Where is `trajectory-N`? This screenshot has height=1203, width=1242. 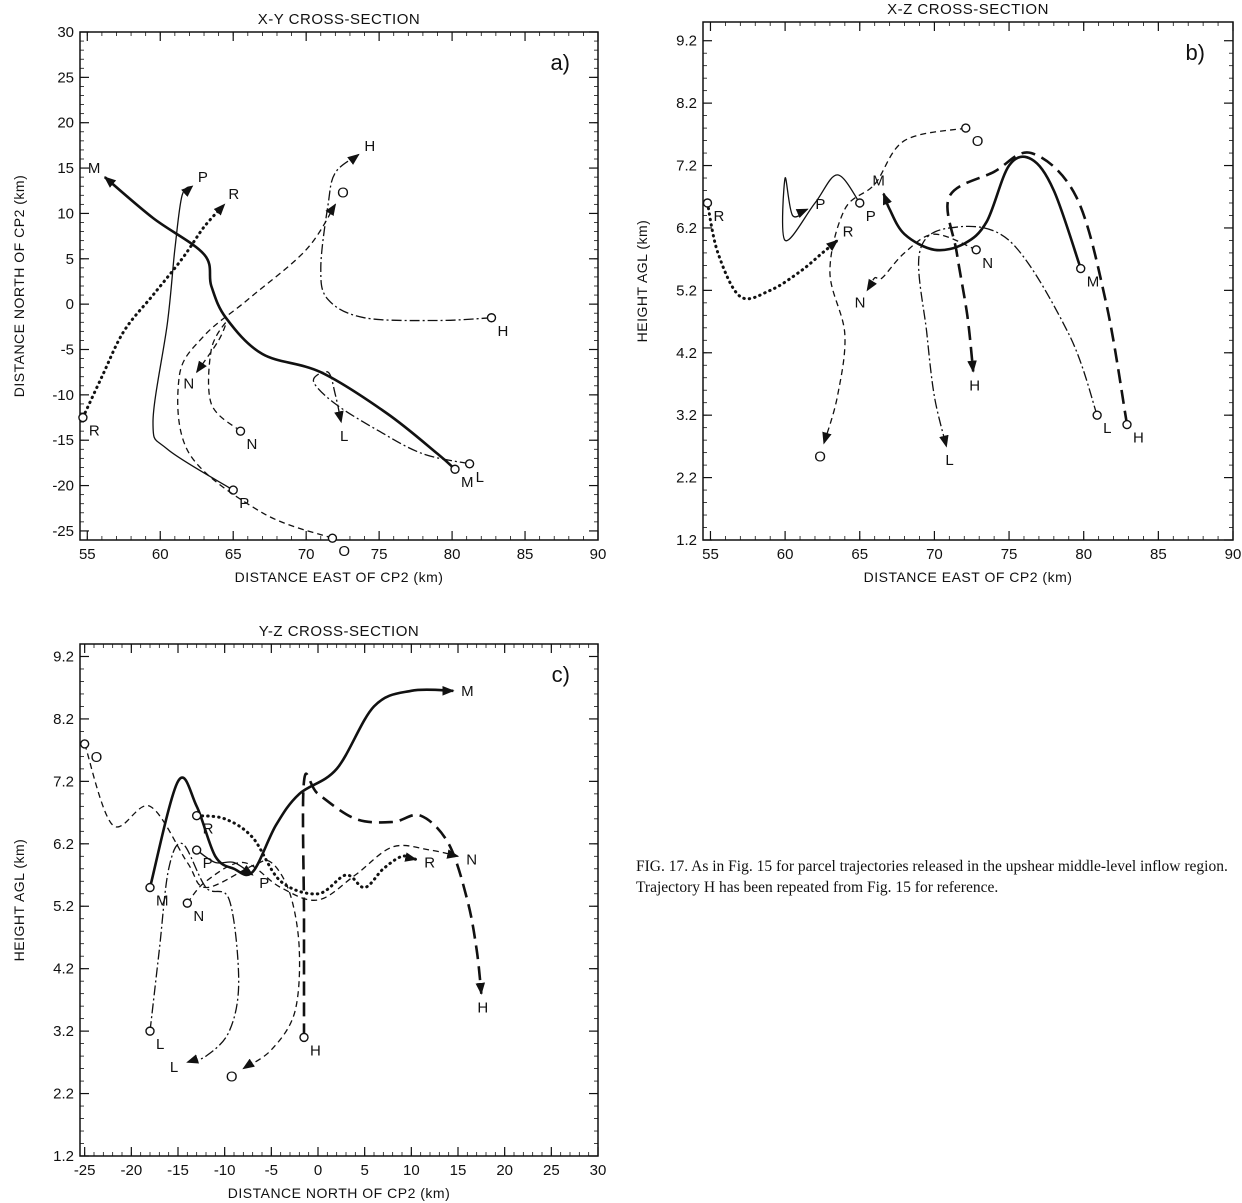
trajectory-N is located at coordinates (921, 262).